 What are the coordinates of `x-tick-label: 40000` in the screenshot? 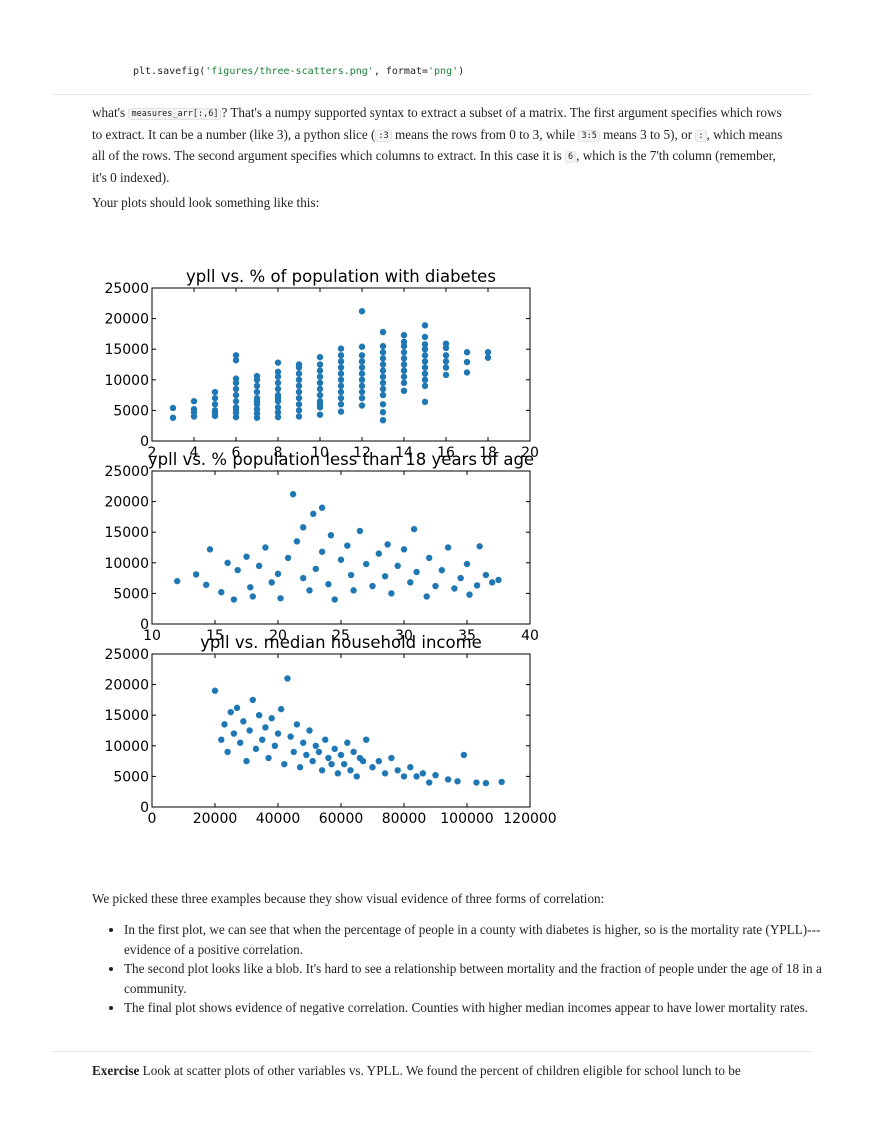 It's located at (278, 819).